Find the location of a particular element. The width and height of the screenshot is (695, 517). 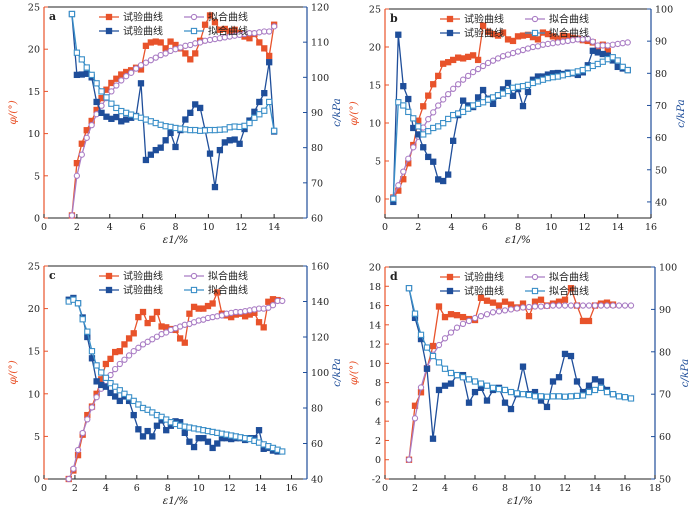

left-axis-label: φ/(°) is located at coordinates (354, 373).